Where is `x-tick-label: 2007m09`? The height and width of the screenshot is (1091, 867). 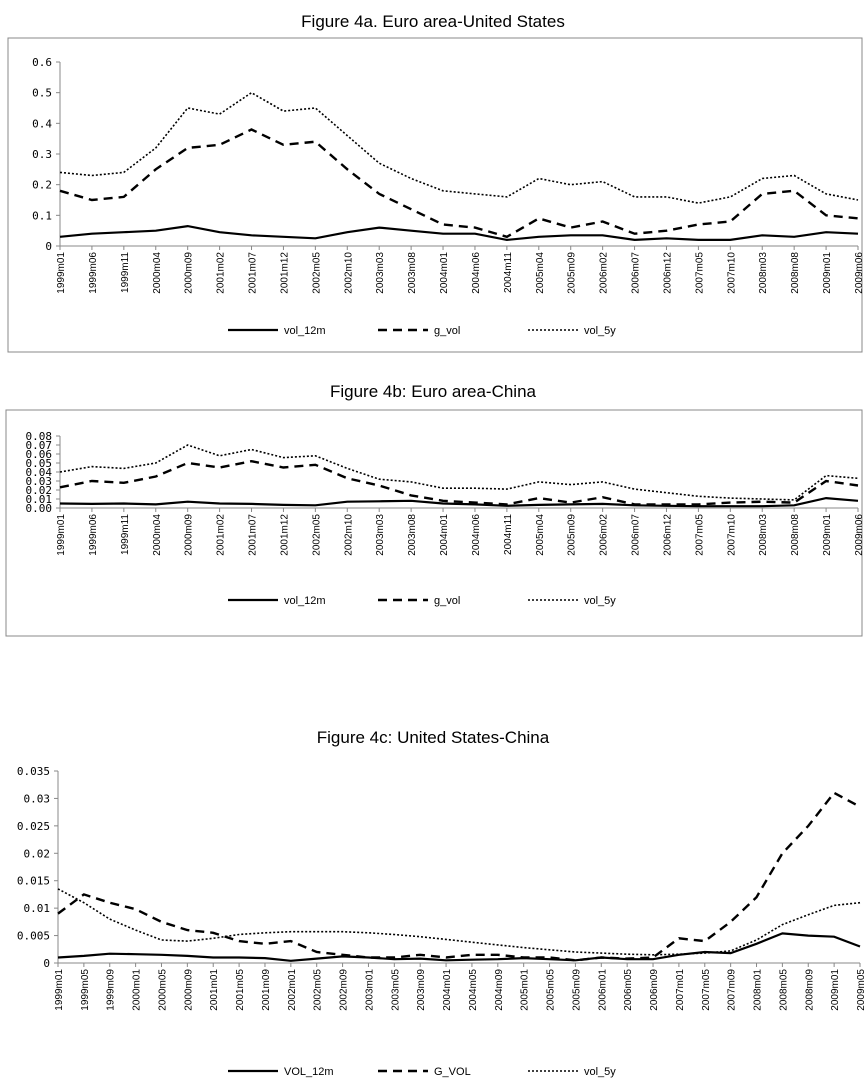 x-tick-label: 2007m09 is located at coordinates (732, 990).